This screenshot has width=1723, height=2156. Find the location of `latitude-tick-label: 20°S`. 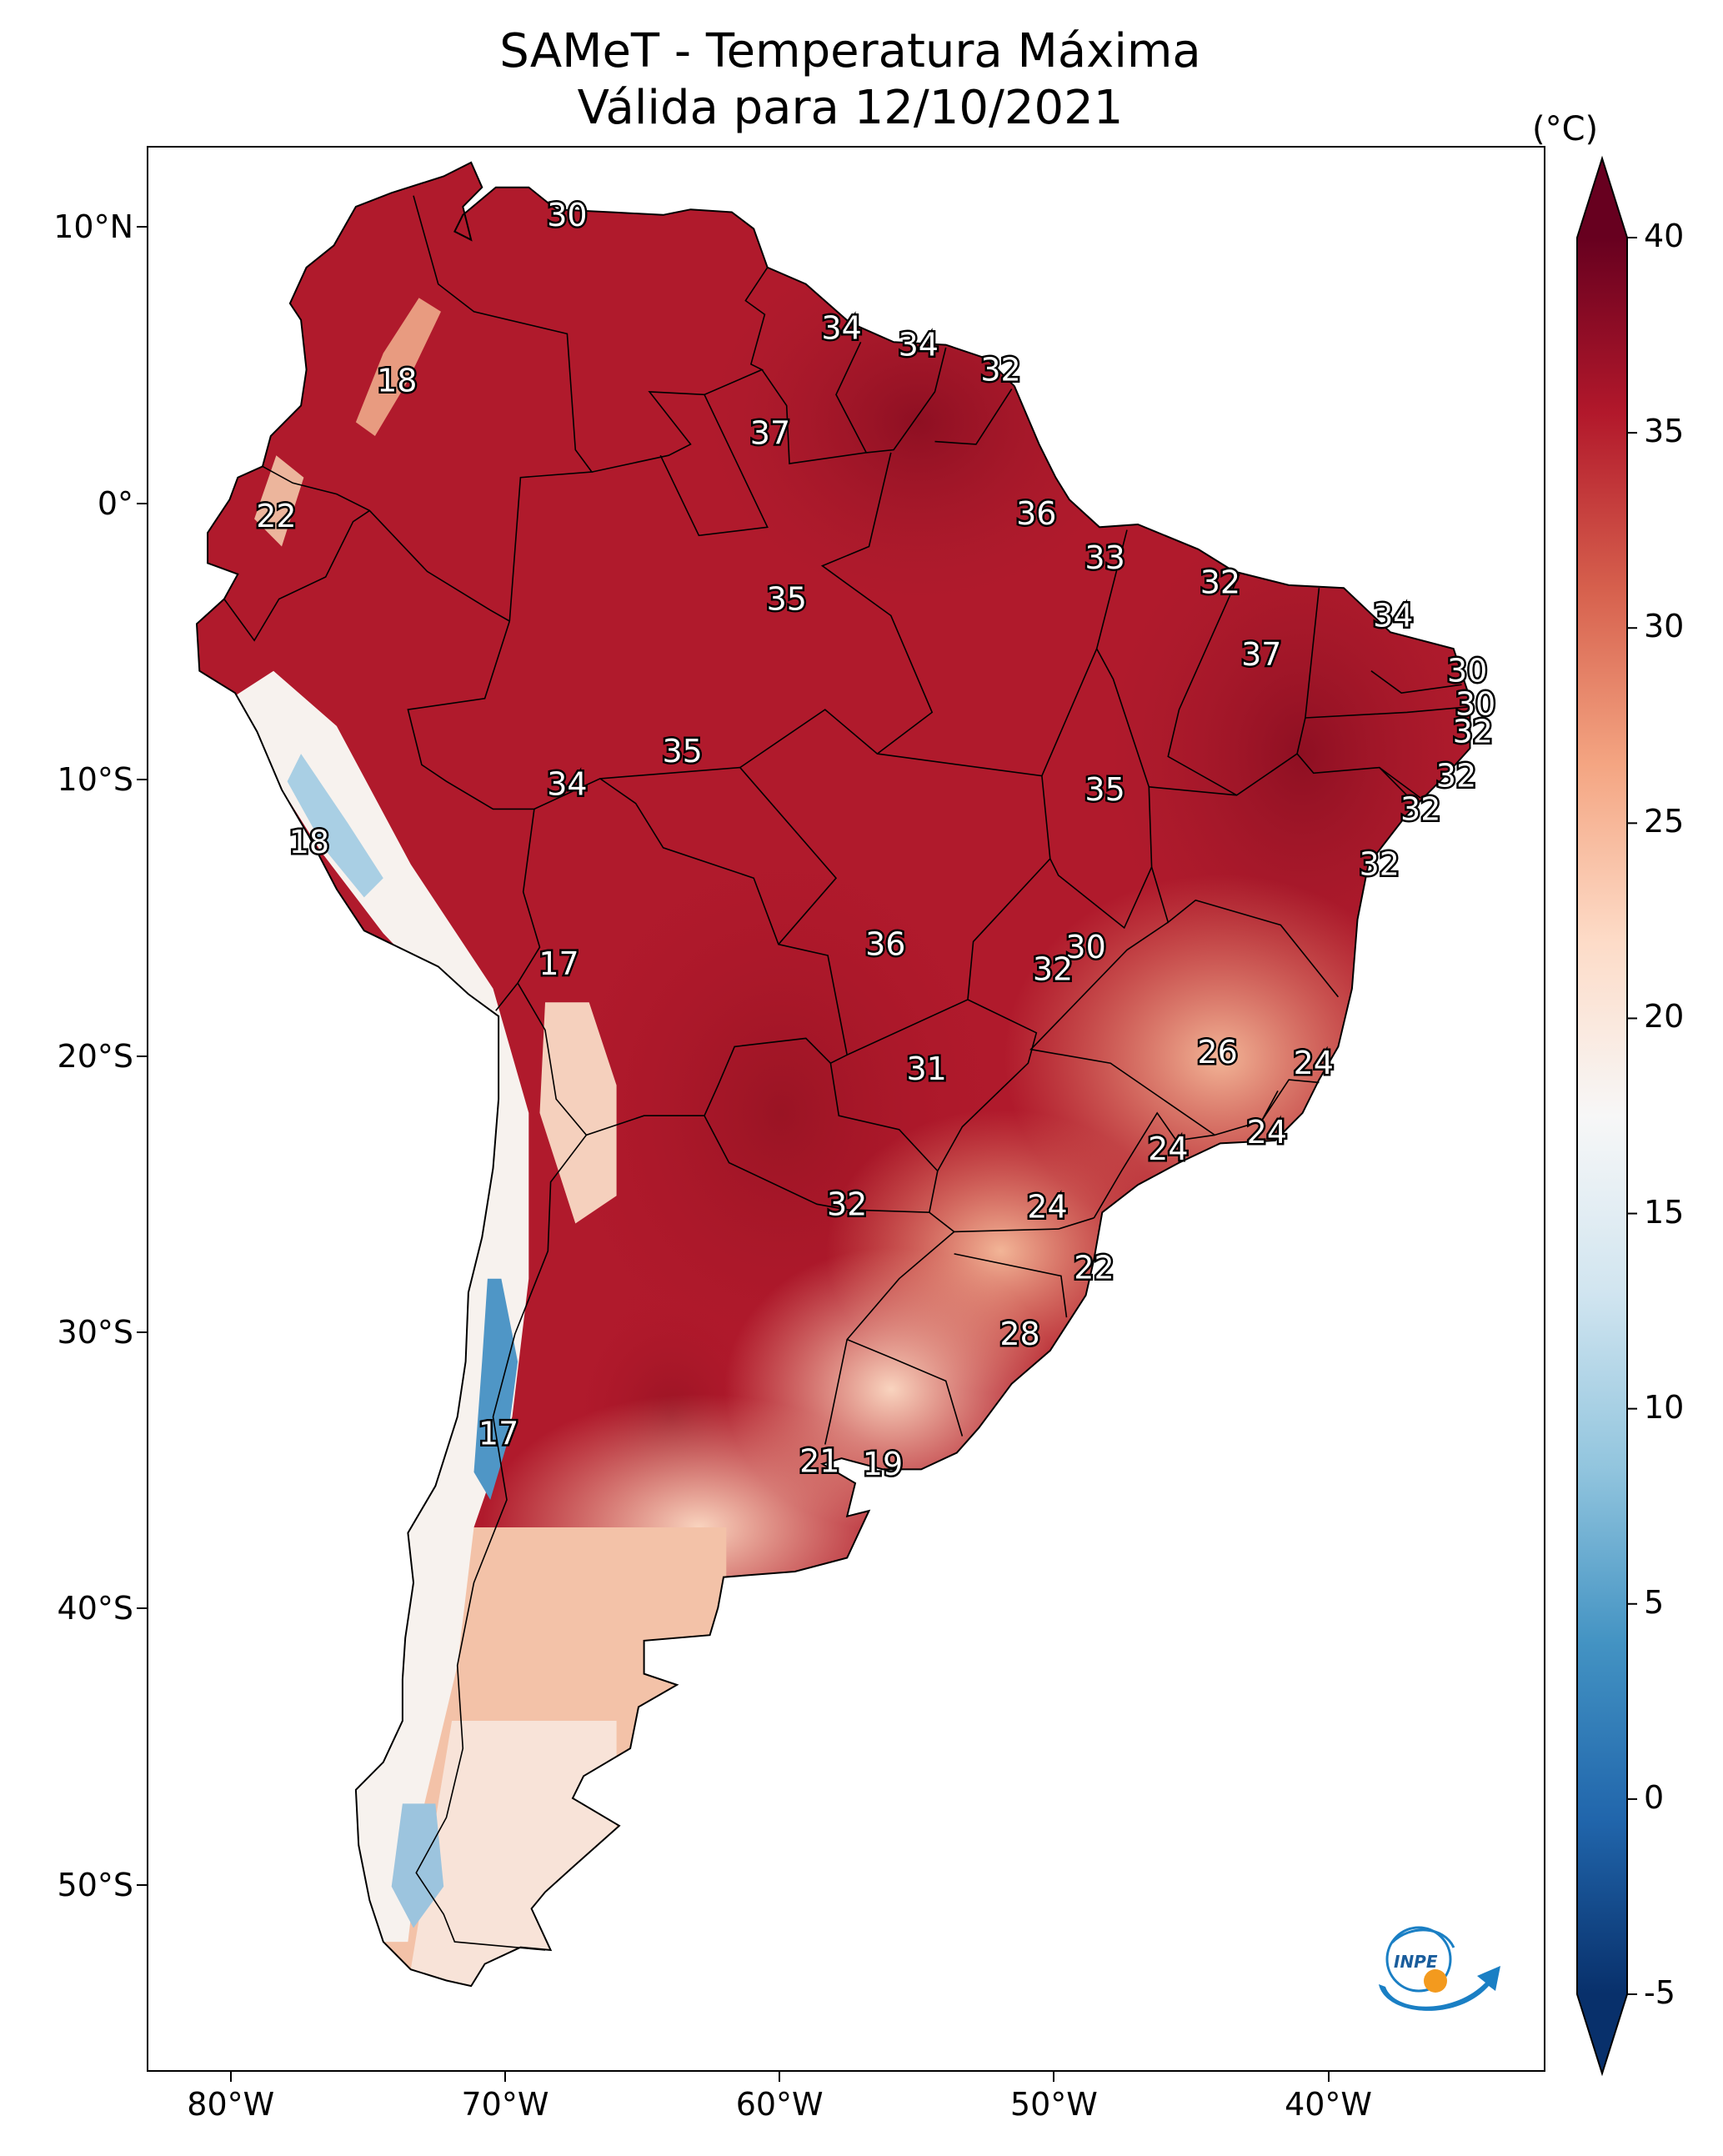

latitude-tick-label: 20°S is located at coordinates (95, 1056).